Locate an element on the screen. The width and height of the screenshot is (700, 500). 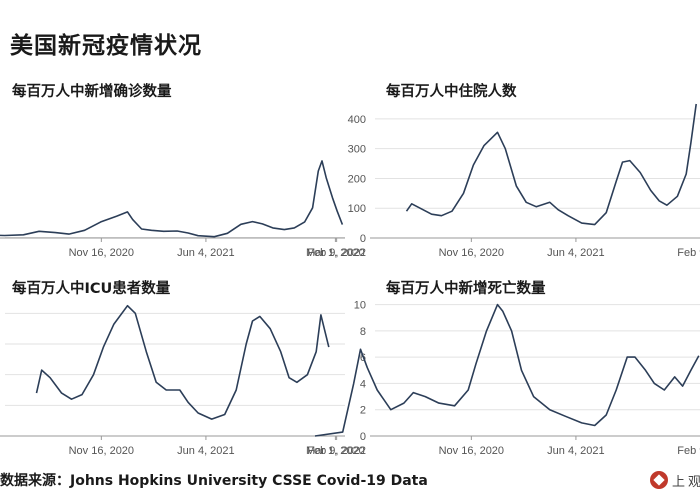
series-line-cases is located at coordinates (172, 199).